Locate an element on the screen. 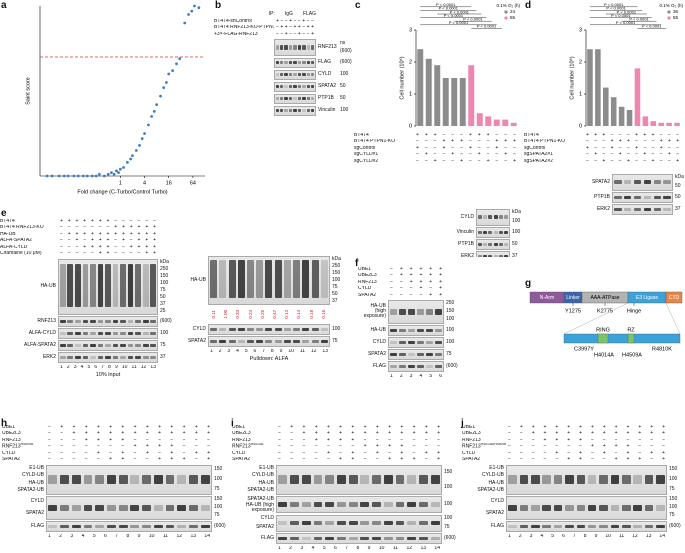  site-label: Y1275 is located at coordinates (573, 311).